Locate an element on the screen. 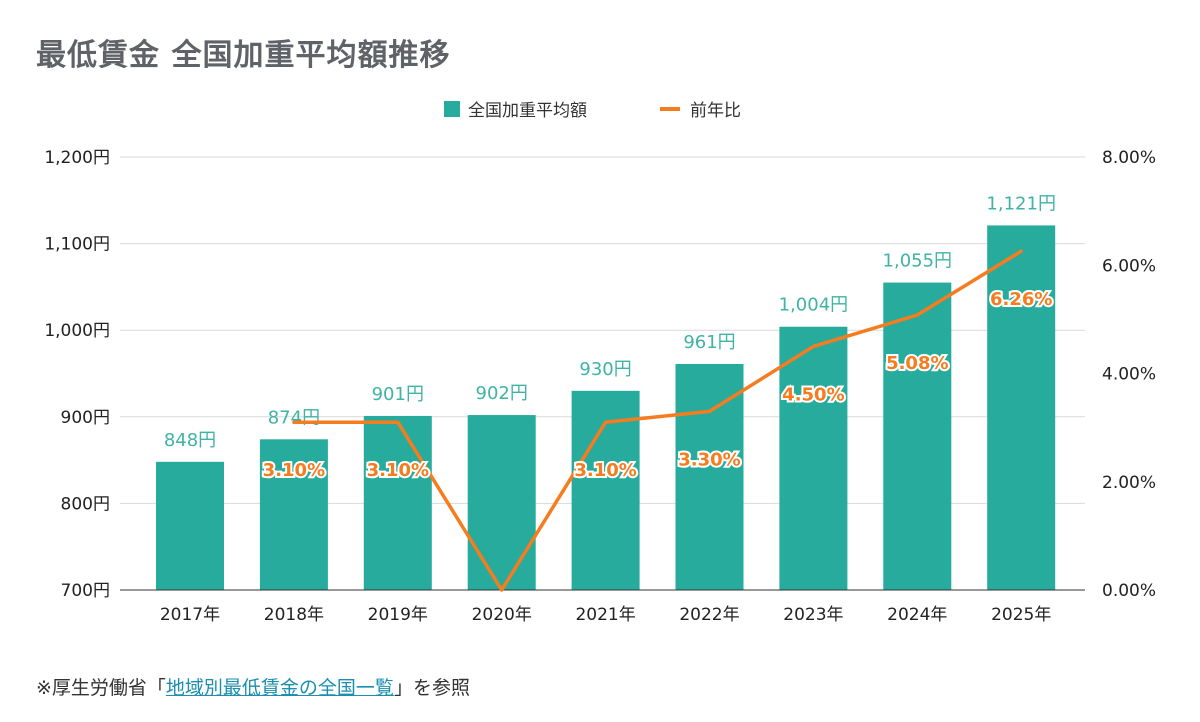 The width and height of the screenshot is (1200, 722). bar-value-label: 930円 is located at coordinates (605, 369).